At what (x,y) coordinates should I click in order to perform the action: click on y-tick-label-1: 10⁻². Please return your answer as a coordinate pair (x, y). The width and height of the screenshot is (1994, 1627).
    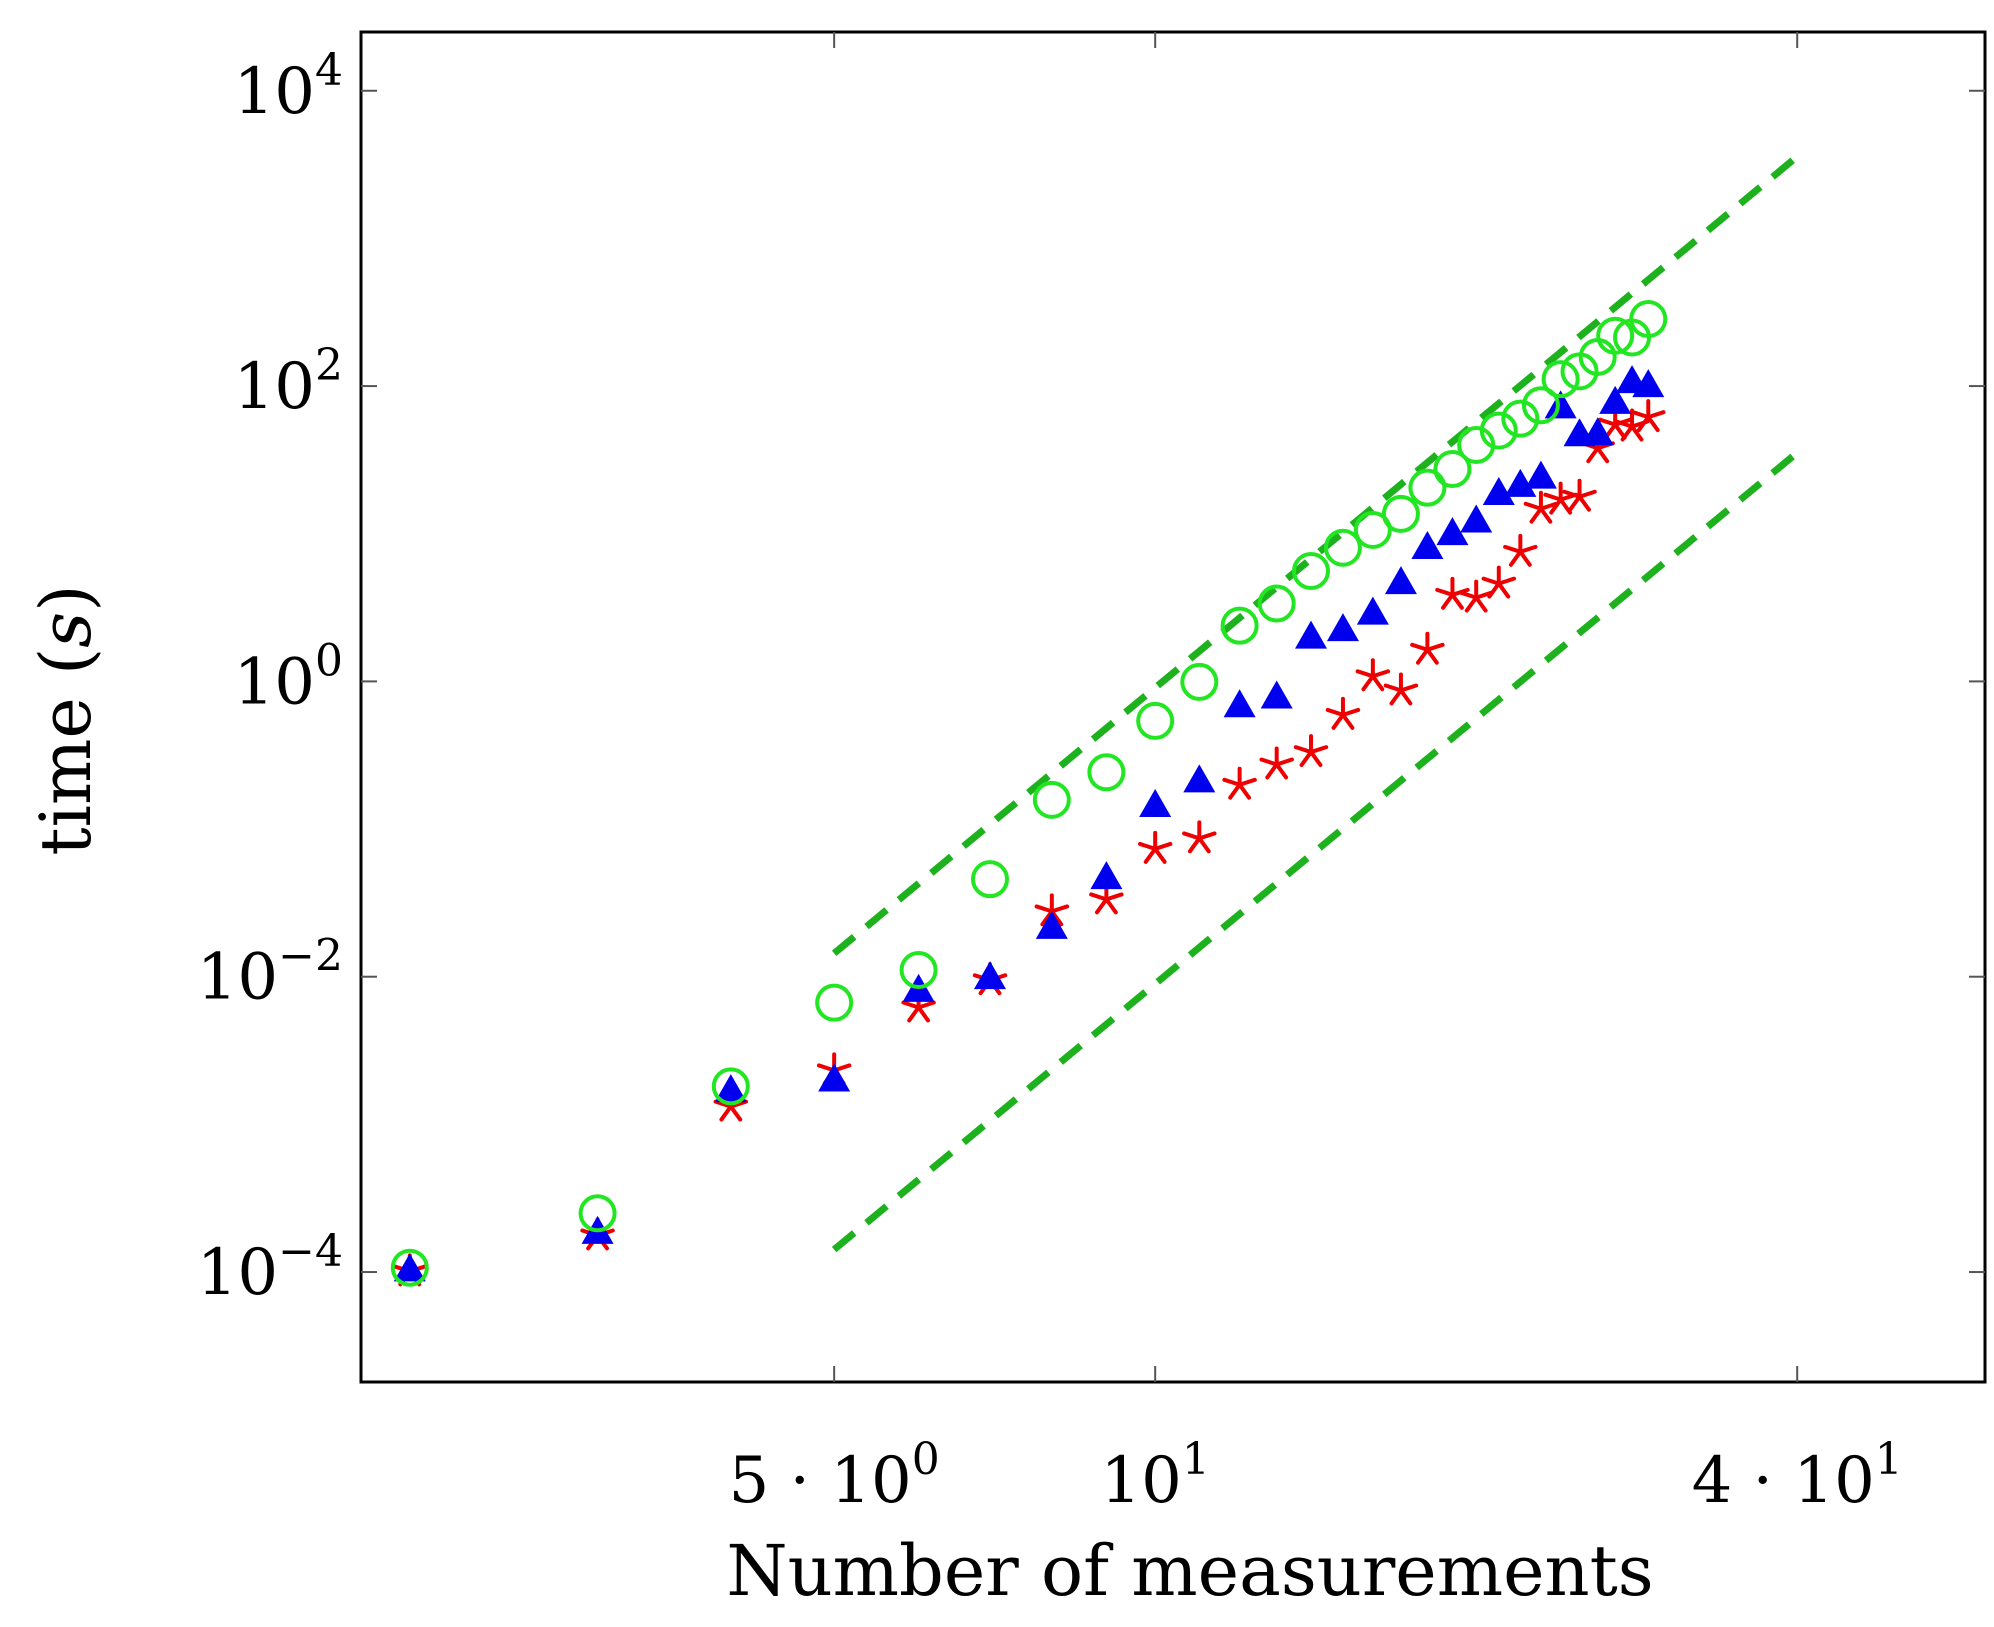
    Looking at the image, I should click on (270, 973).